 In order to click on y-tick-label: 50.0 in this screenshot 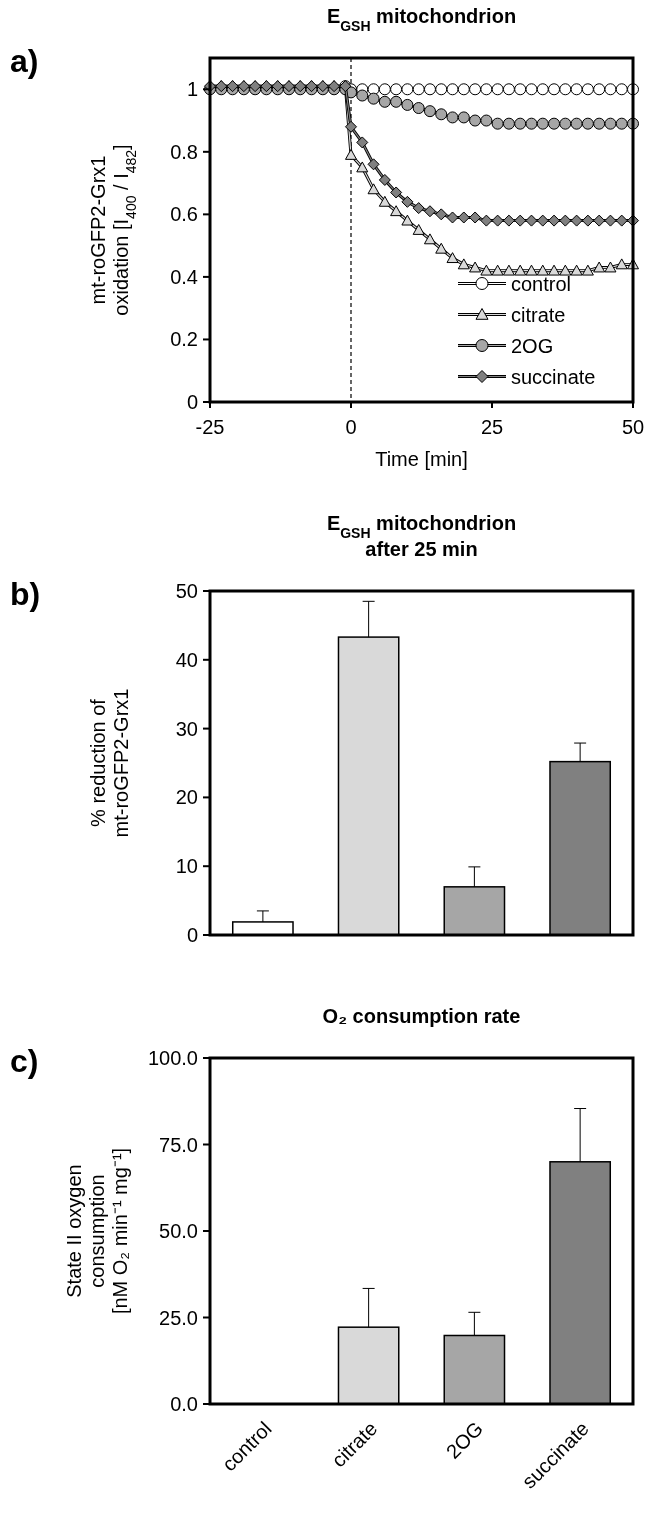, I will do `click(178, 1231)`.